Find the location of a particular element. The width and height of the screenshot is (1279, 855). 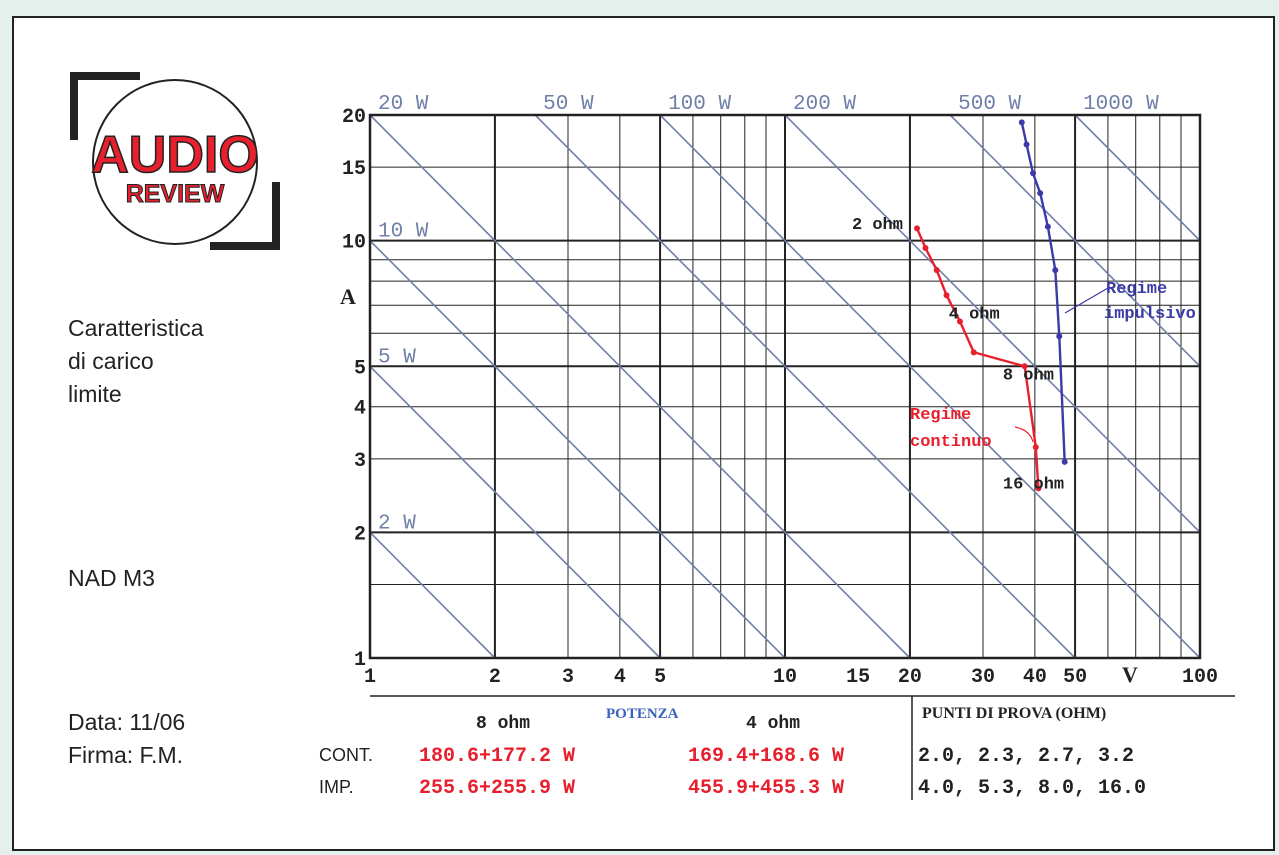

x-tick-label: 3 is located at coordinates (568, 677).